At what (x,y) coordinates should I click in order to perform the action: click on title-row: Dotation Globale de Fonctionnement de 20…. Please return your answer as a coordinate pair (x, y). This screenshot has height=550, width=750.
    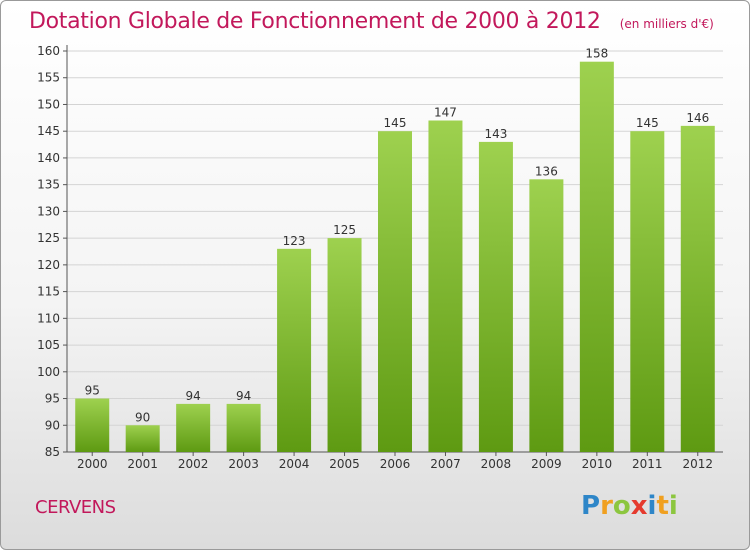
    Looking at the image, I should click on (371, 21).